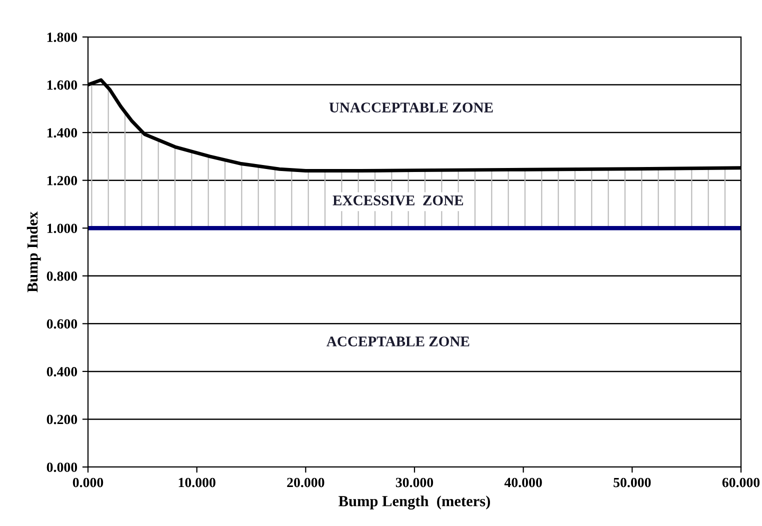  What do you see at coordinates (741, 483) in the screenshot?
I see `x-tick-label: 60.000` at bounding box center [741, 483].